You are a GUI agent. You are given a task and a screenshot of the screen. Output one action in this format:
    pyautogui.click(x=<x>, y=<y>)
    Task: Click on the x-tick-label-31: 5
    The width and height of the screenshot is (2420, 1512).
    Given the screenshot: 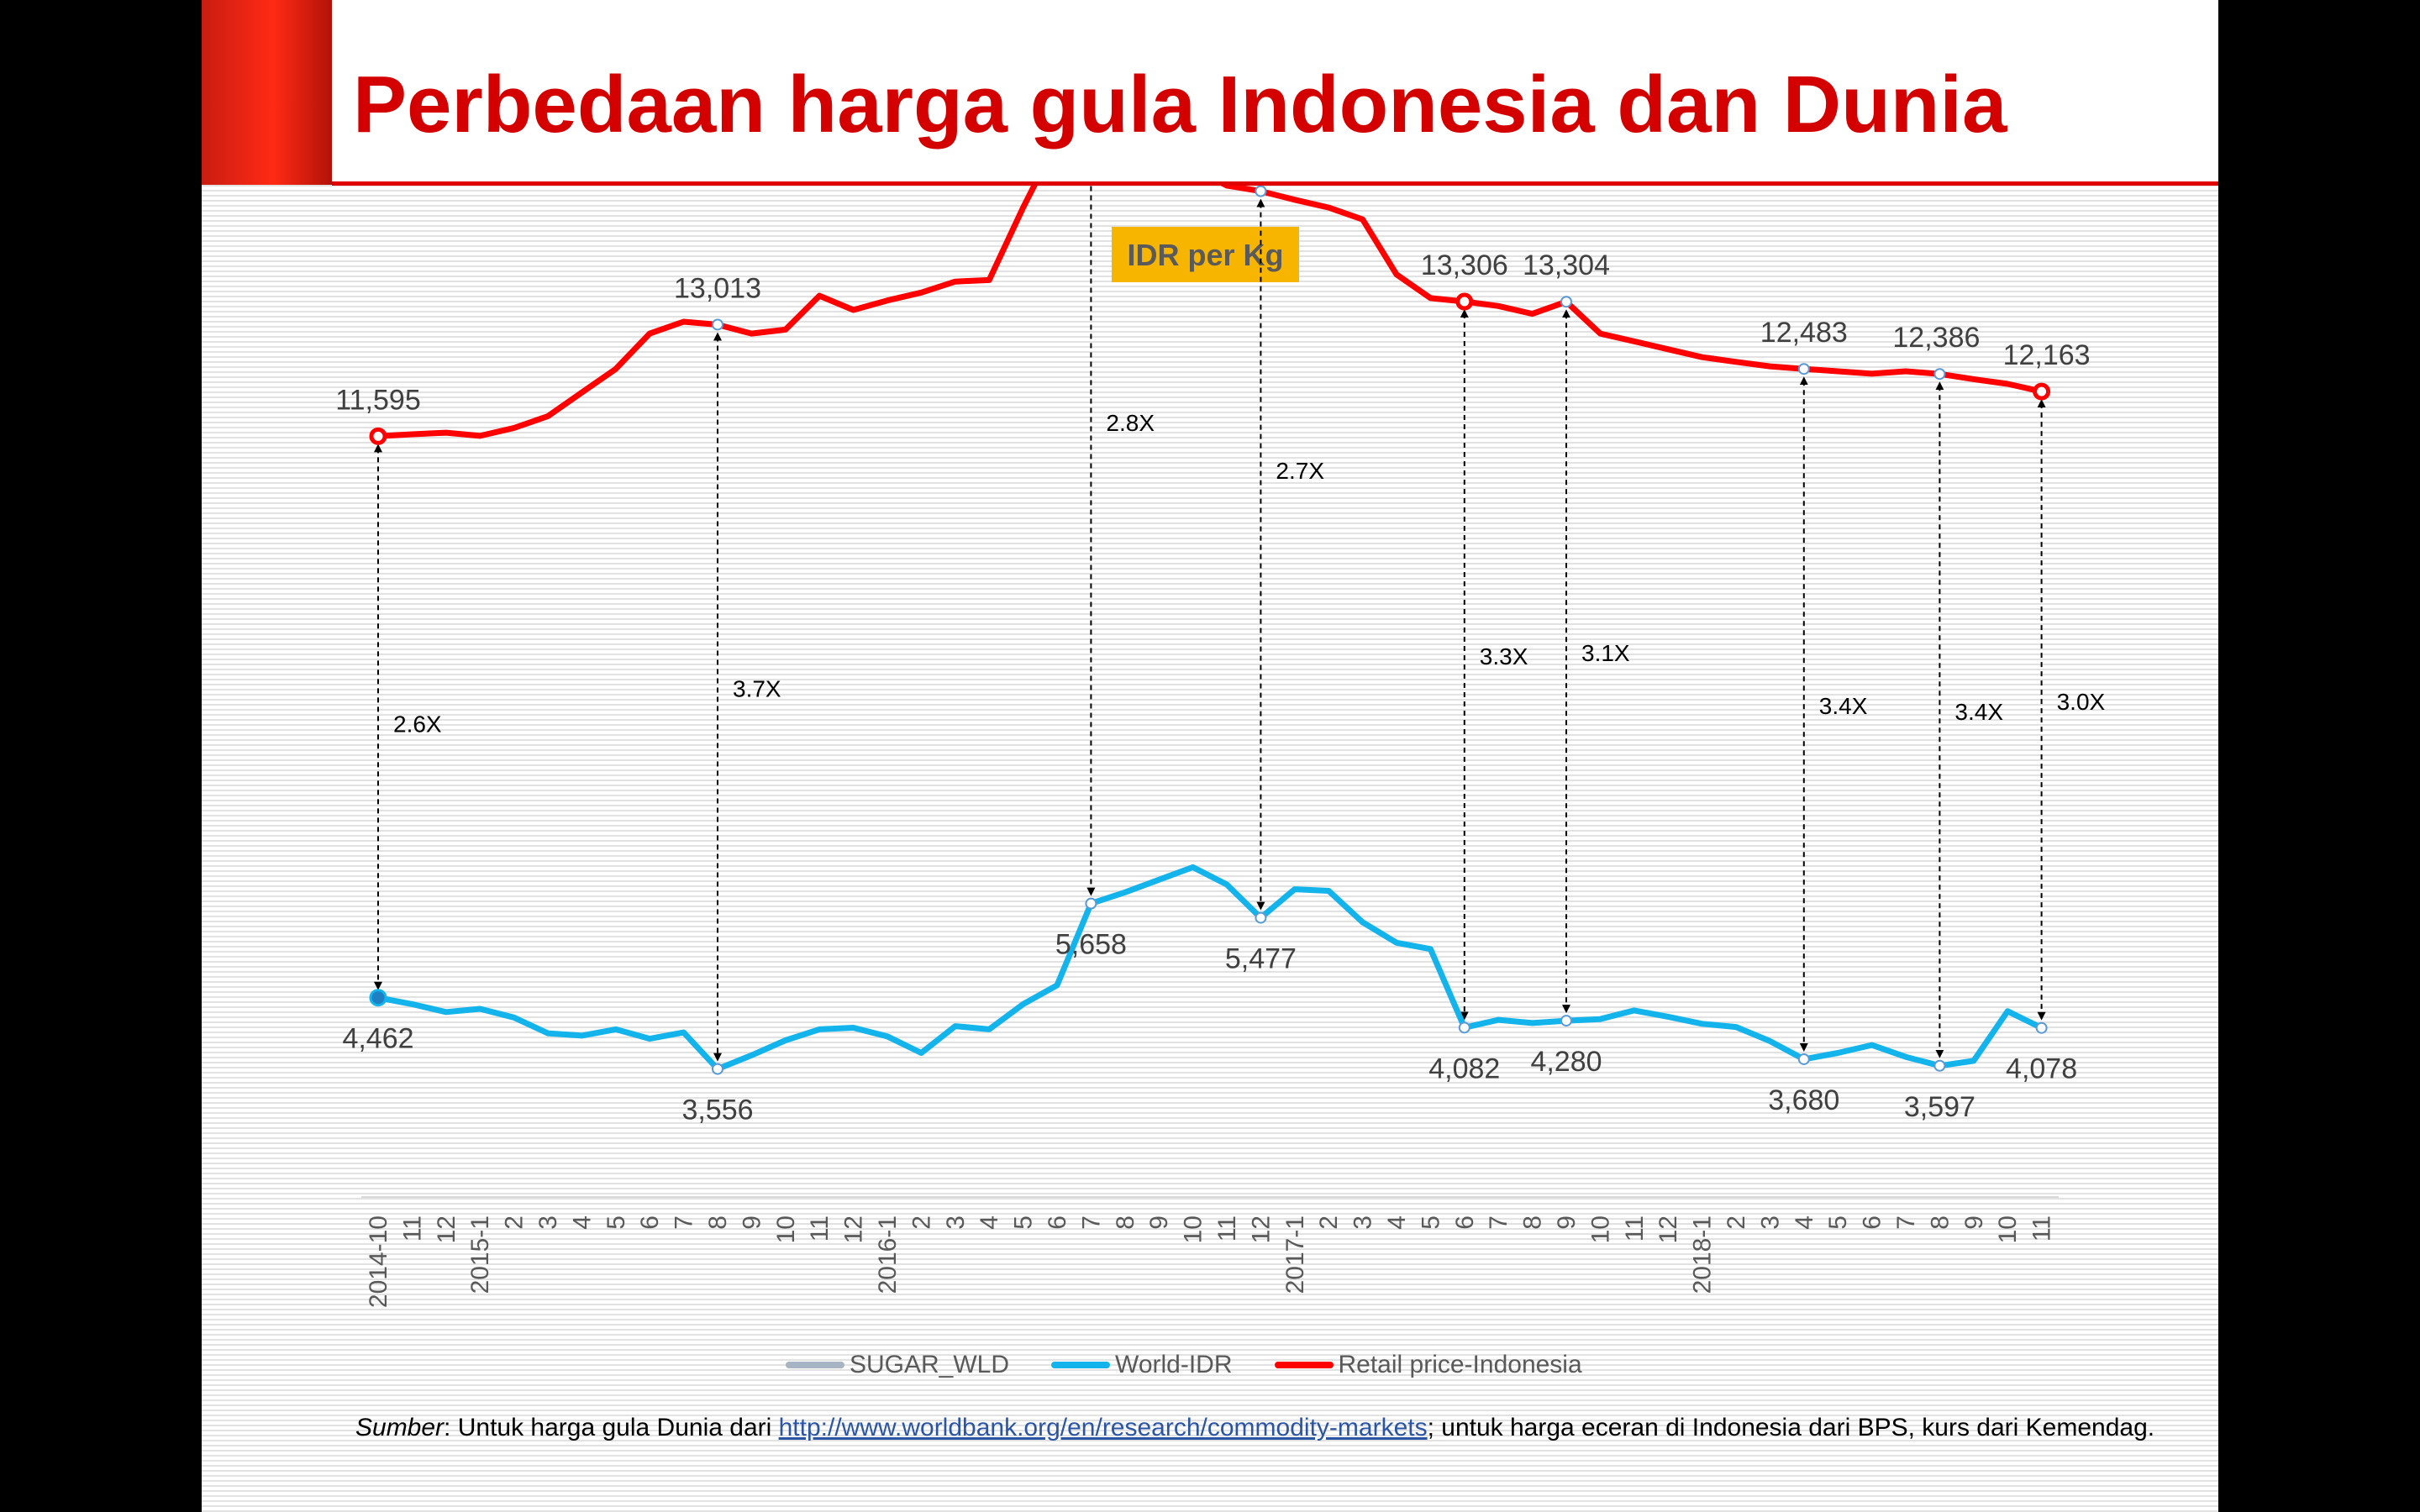 What is the action you would take?
    pyautogui.click(x=1430, y=1222)
    